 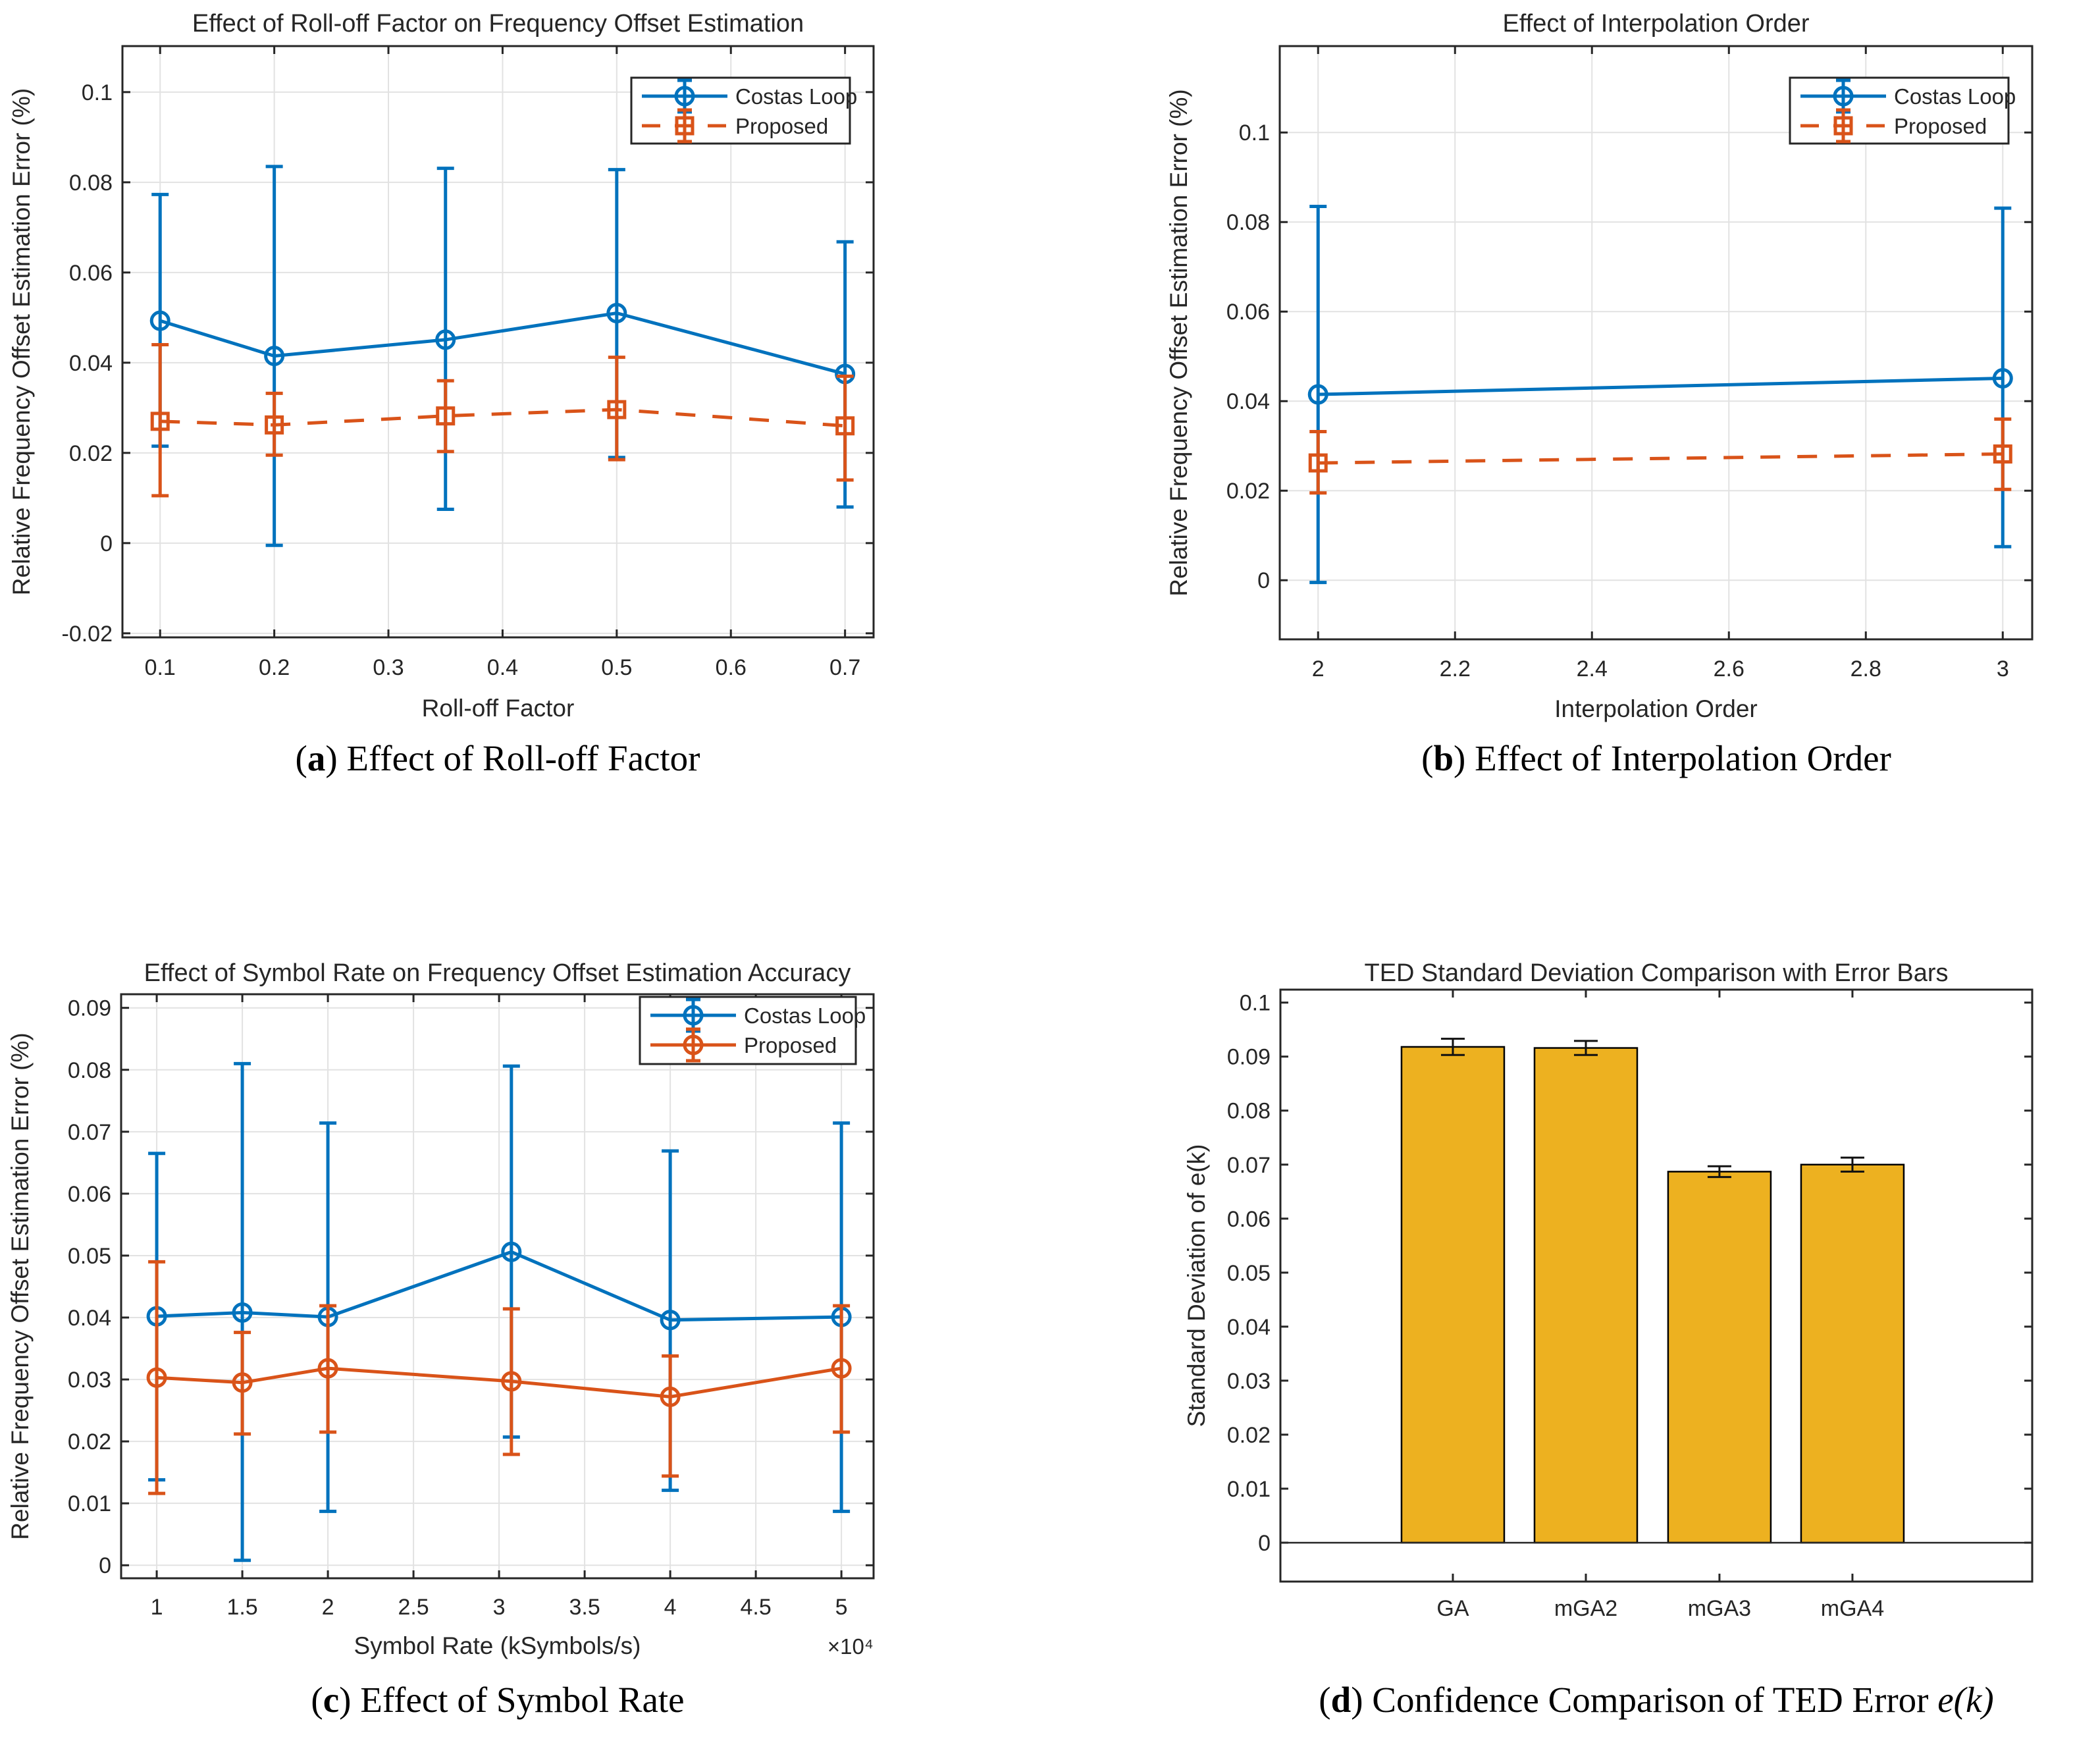 What do you see at coordinates (498, 708) in the screenshot?
I see `x-axis-label: Roll-off Factor` at bounding box center [498, 708].